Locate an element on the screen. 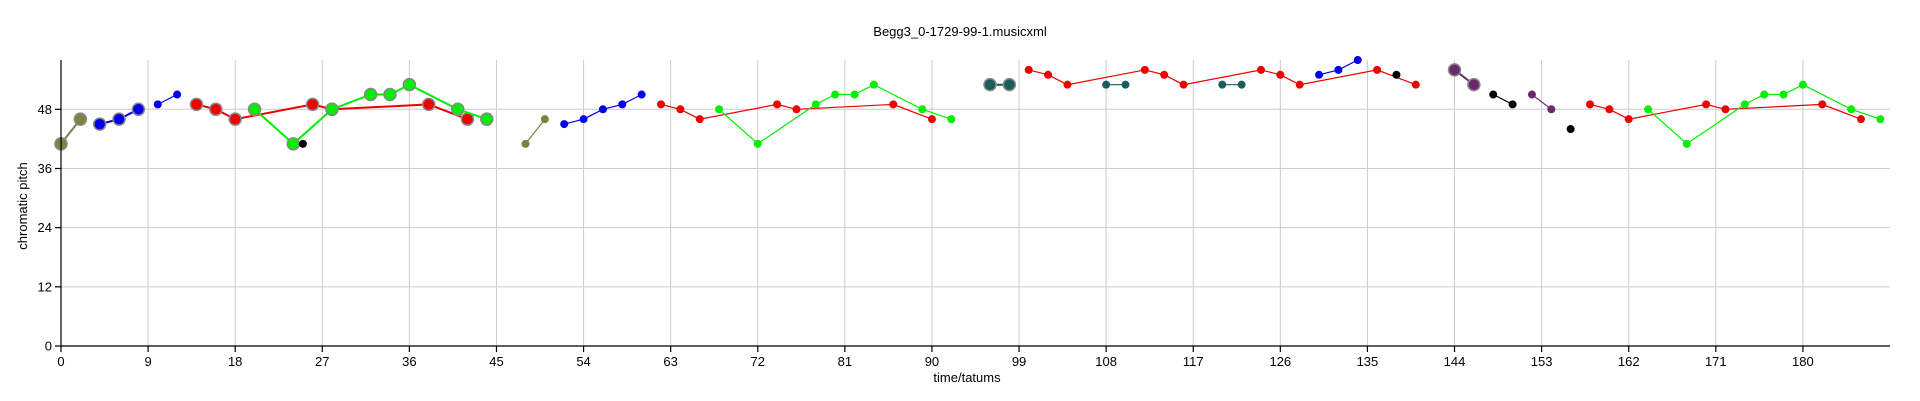 Image resolution: width=1920 pixels, height=401 pixels. x-tick-label: 99 is located at coordinates (1019, 361).